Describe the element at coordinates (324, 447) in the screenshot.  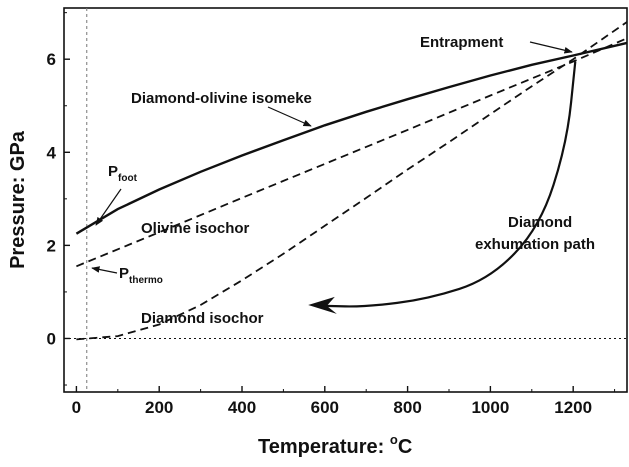
I see `x-axis-title-text: Temperature:` at that location.